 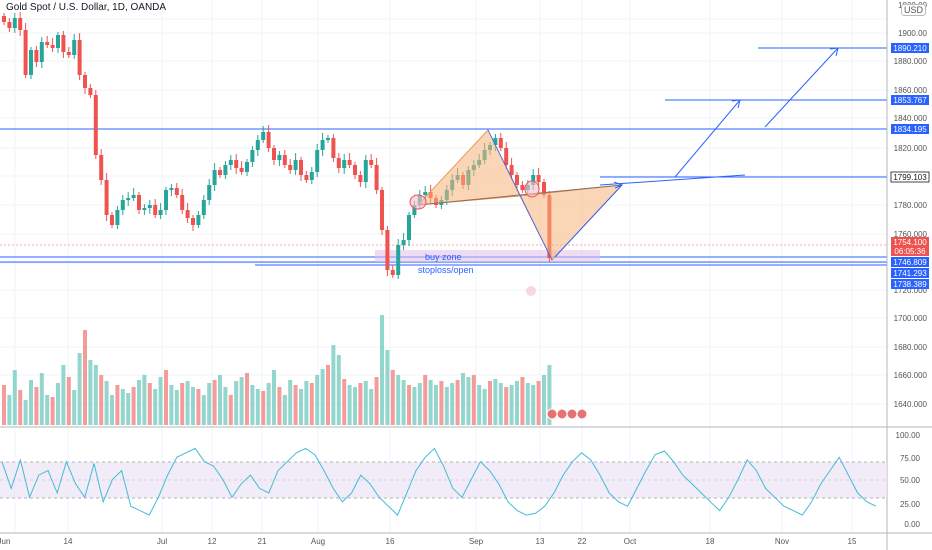 What do you see at coordinates (834, 52) in the screenshot?
I see `arrow-2-head` at bounding box center [834, 52].